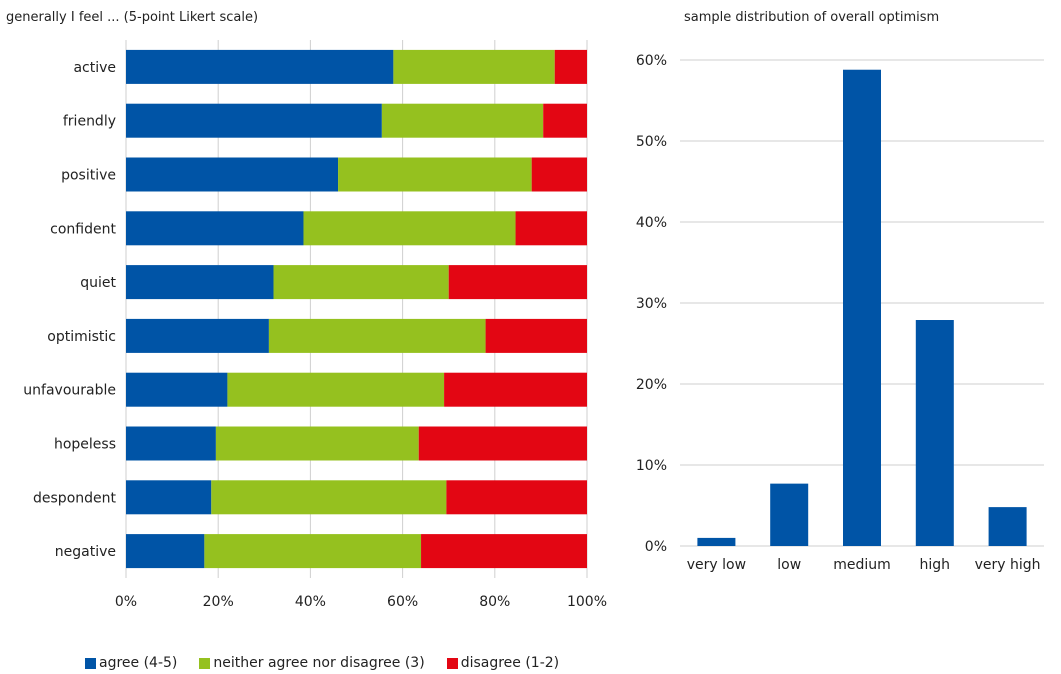 The image size is (1061, 674). I want to click on bar-negative-agree, so click(165, 551).